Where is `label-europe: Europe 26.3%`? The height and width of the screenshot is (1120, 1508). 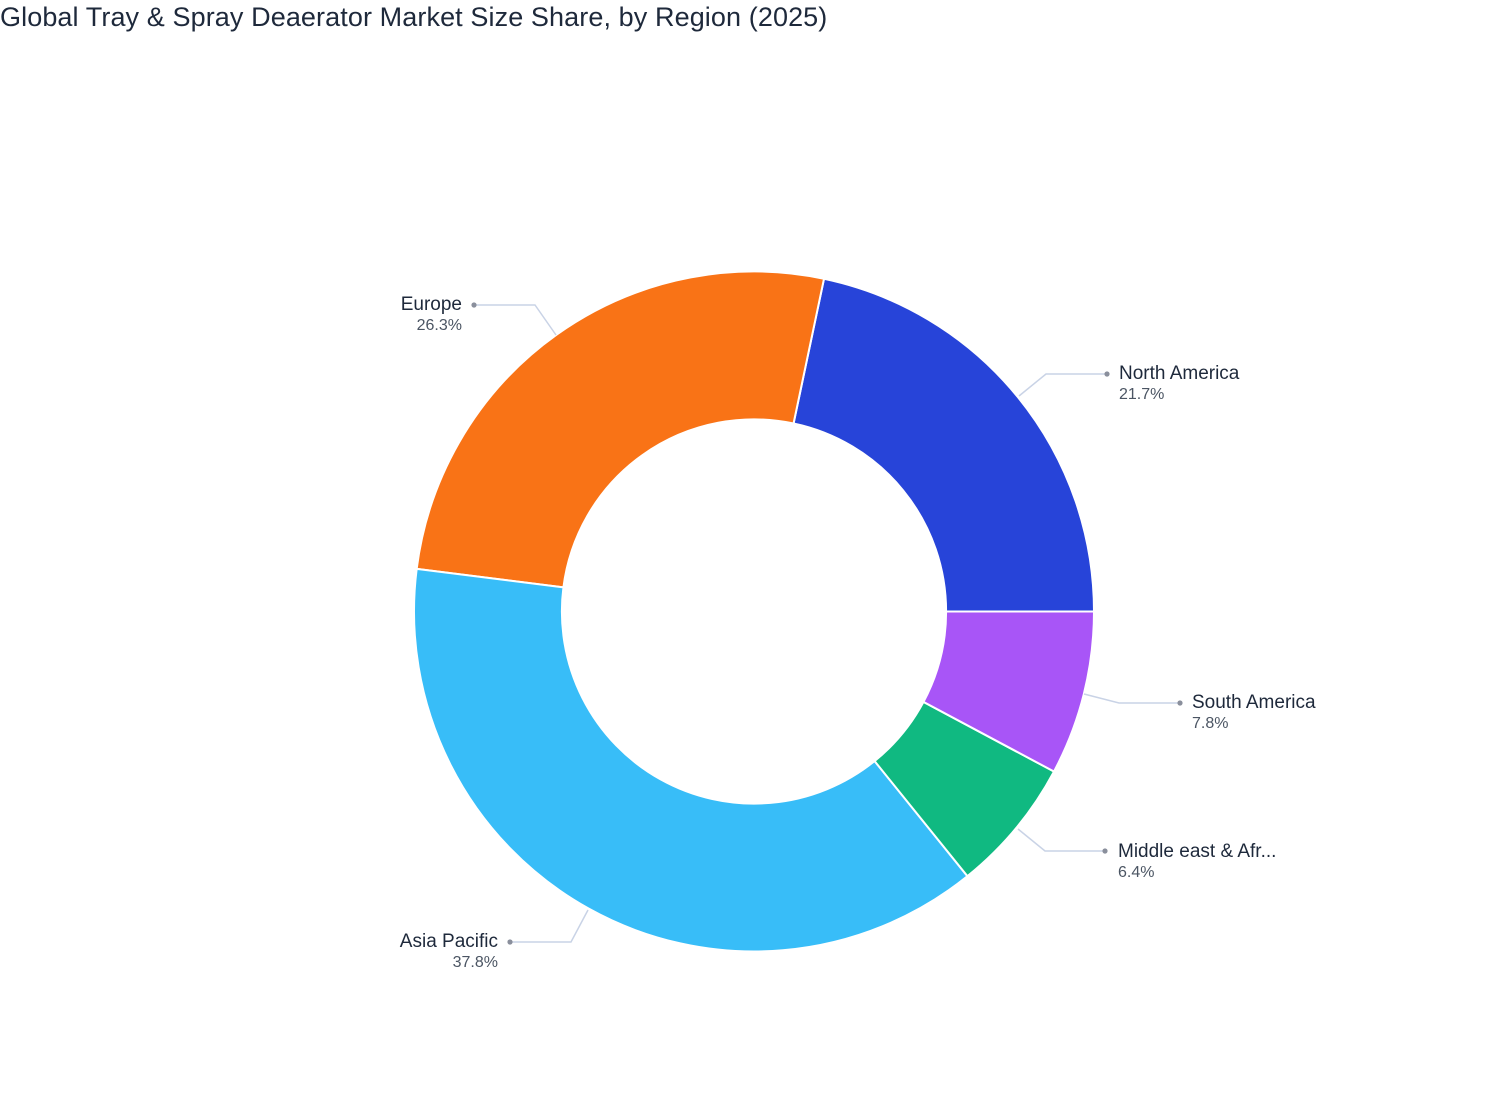 label-europe: Europe 26.3% is located at coordinates (431, 315).